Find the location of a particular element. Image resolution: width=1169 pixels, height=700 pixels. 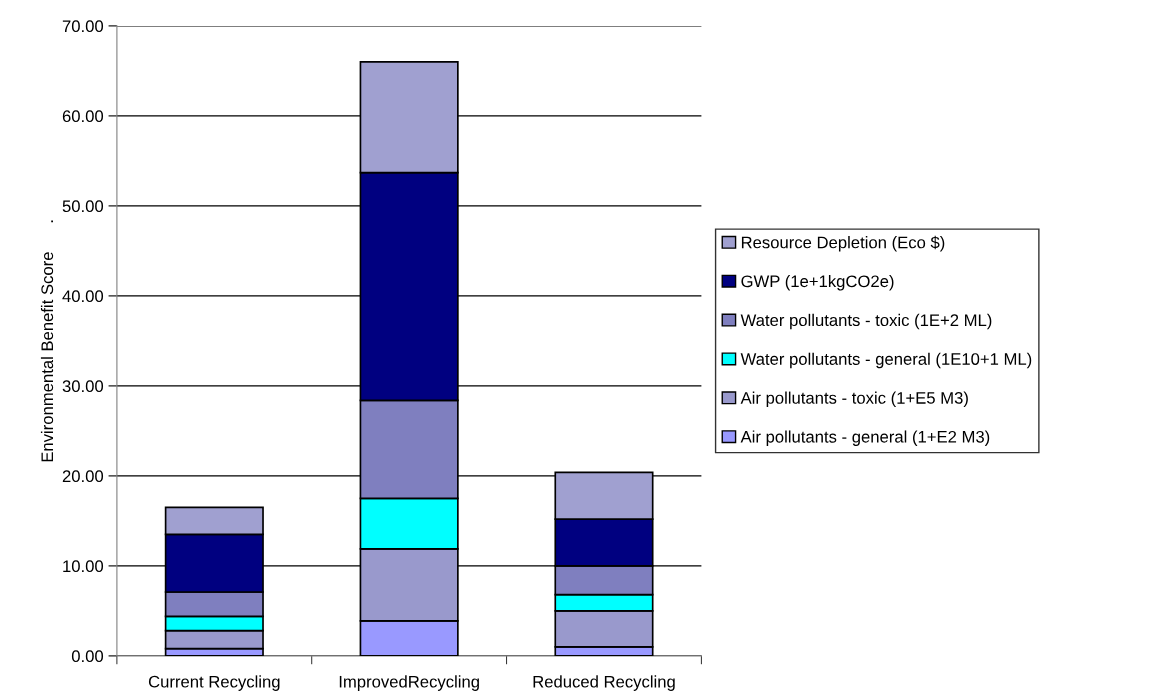

y-axis-title: Environmental Benefit Score . is located at coordinates (47, 341).